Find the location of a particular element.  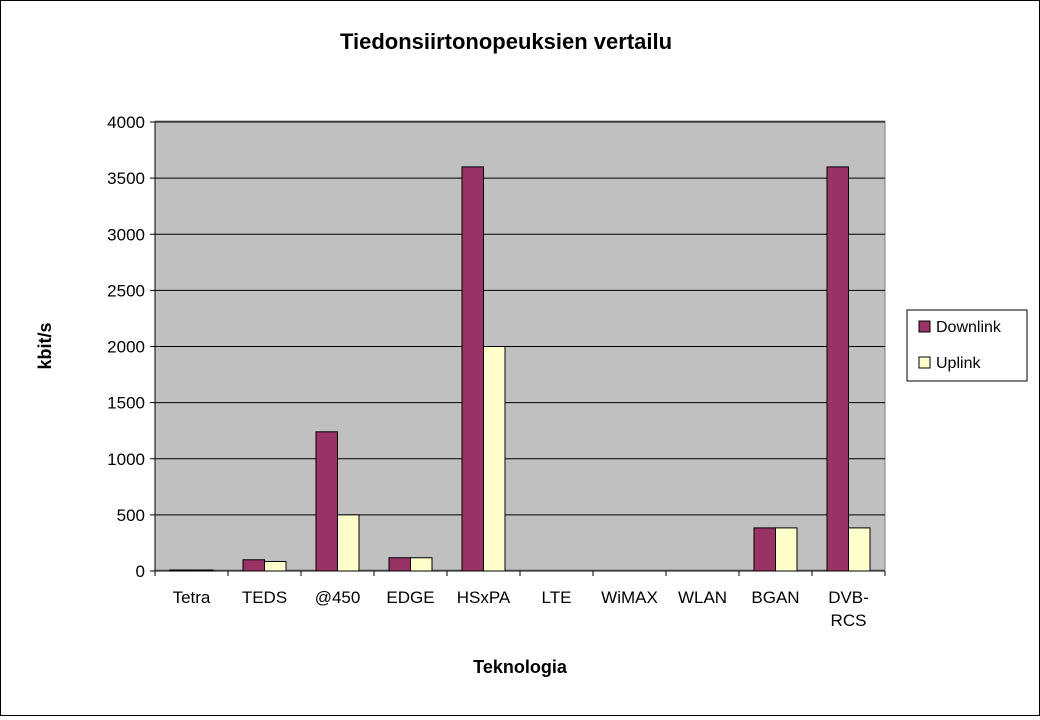

legend-label-downlink: Downlink is located at coordinates (969, 327).